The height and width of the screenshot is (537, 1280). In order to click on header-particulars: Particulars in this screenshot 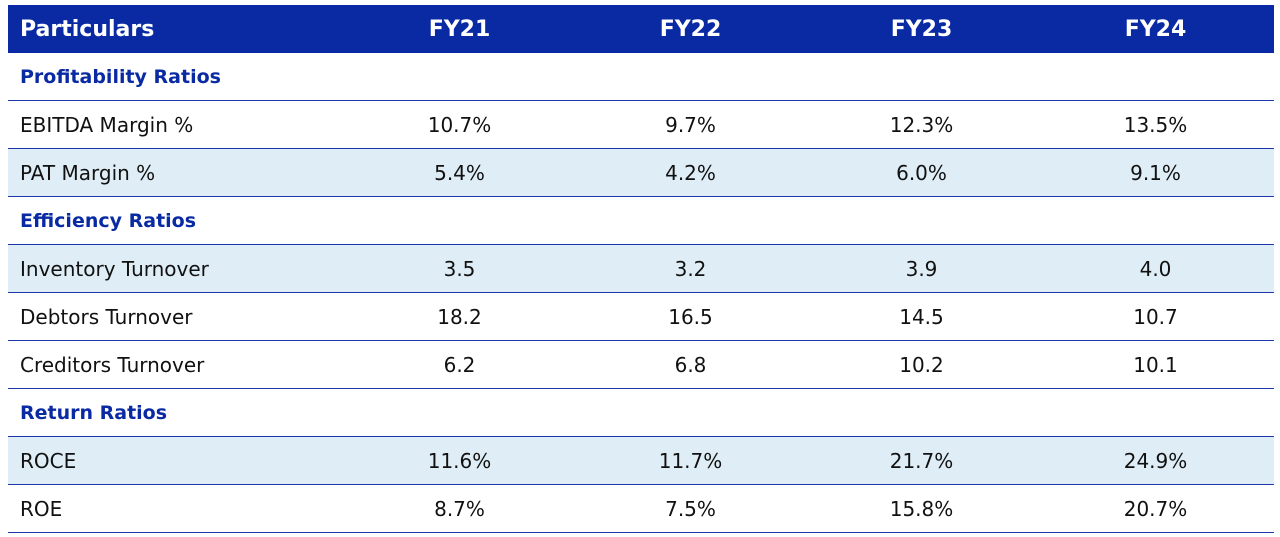, I will do `click(176, 29)`.